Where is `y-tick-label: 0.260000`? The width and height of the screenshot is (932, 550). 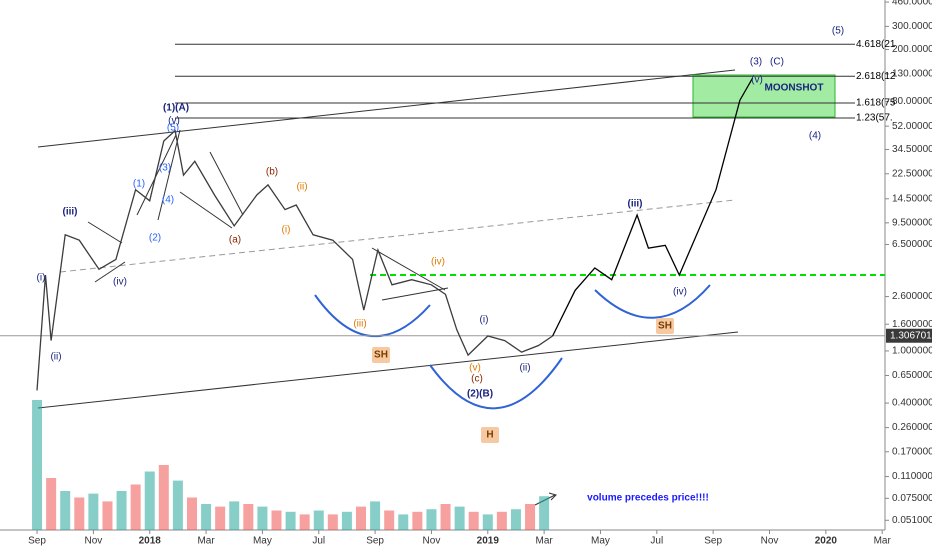
y-tick-label: 0.260000 is located at coordinates (912, 427).